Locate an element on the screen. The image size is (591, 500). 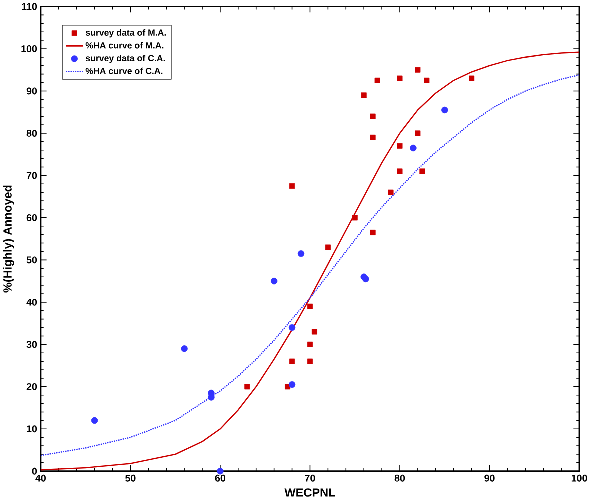
x-tick-label: 80 is located at coordinates (400, 478).